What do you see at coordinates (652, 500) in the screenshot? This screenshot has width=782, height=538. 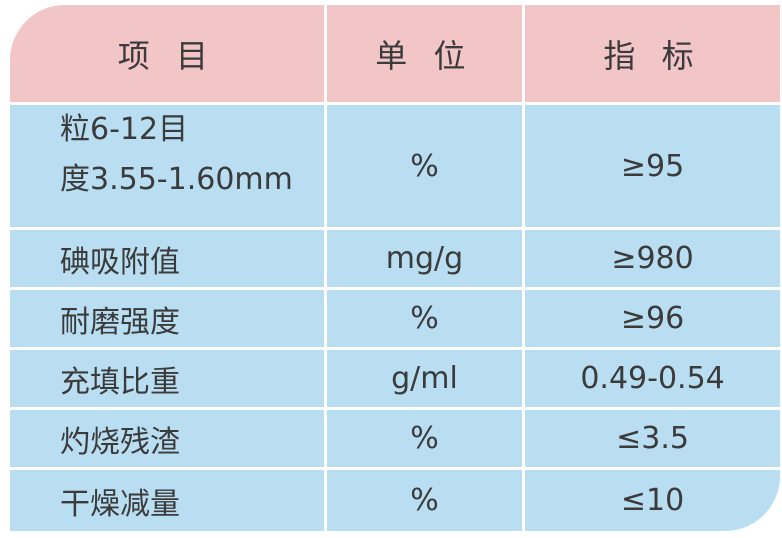 I see `value-cell: ≤10` at bounding box center [652, 500].